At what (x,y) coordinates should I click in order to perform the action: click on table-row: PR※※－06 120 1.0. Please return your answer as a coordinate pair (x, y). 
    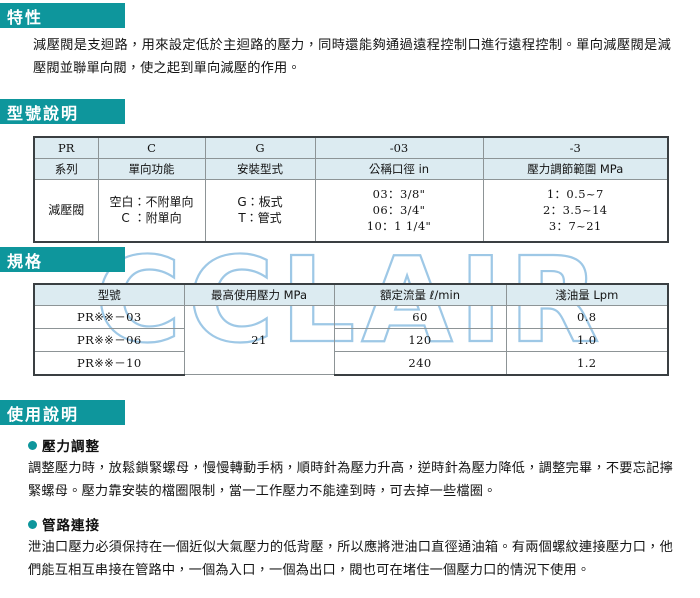
    Looking at the image, I should click on (351, 340).